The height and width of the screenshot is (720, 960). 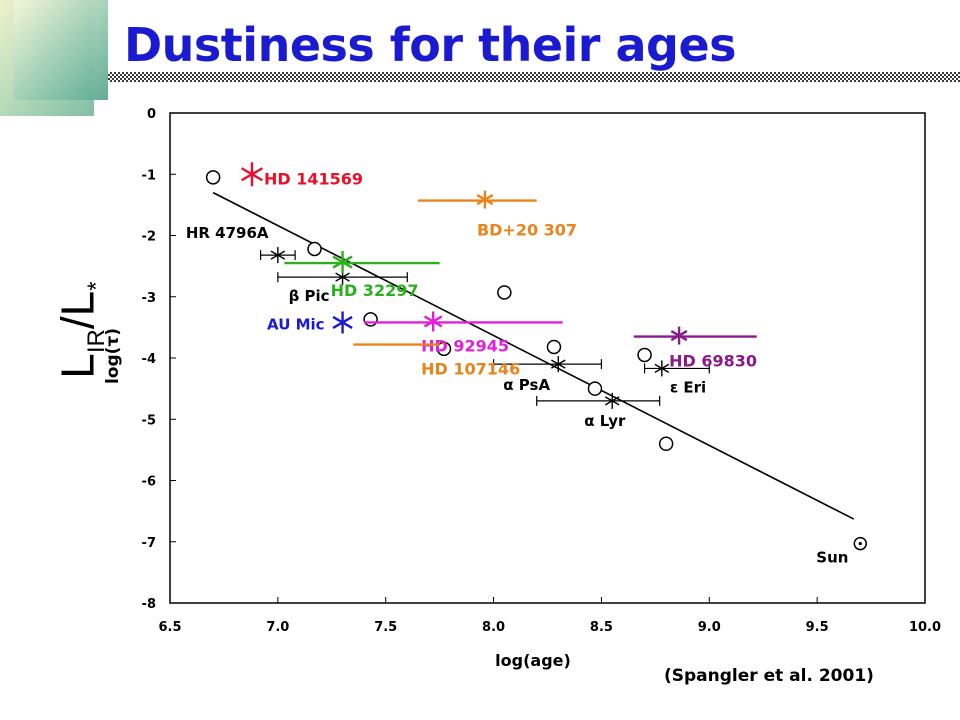 What do you see at coordinates (601, 627) in the screenshot?
I see `x-tick-label: 8.5` at bounding box center [601, 627].